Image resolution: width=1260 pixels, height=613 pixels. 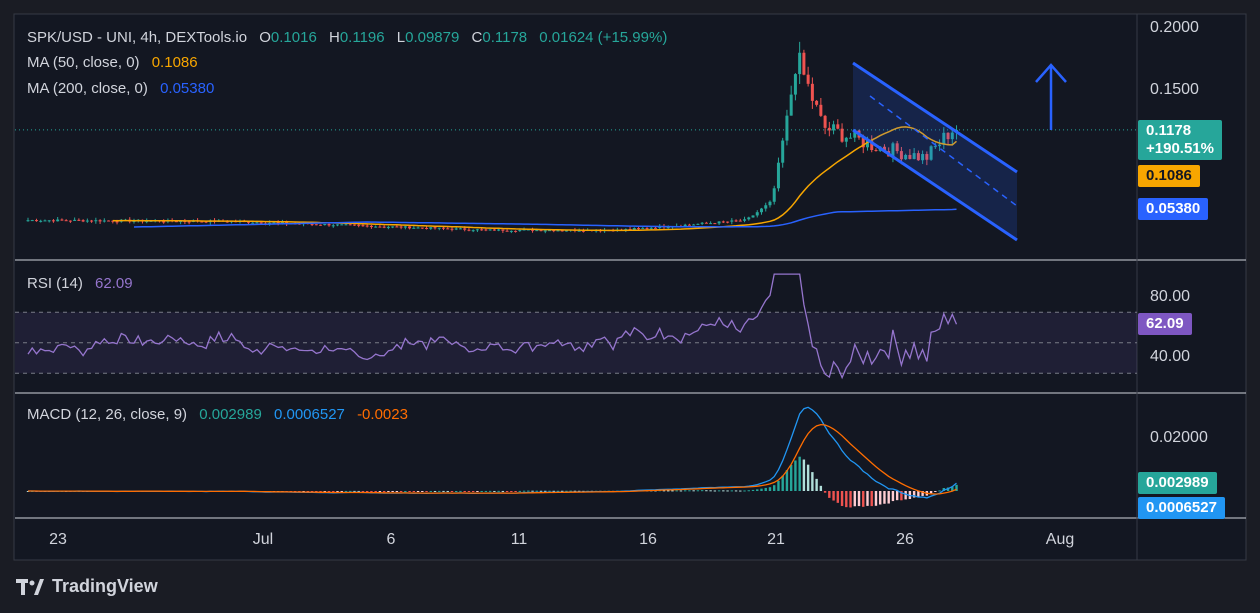 What do you see at coordinates (505, 37) in the screenshot?
I see `close-value: 0.1178` at bounding box center [505, 37].